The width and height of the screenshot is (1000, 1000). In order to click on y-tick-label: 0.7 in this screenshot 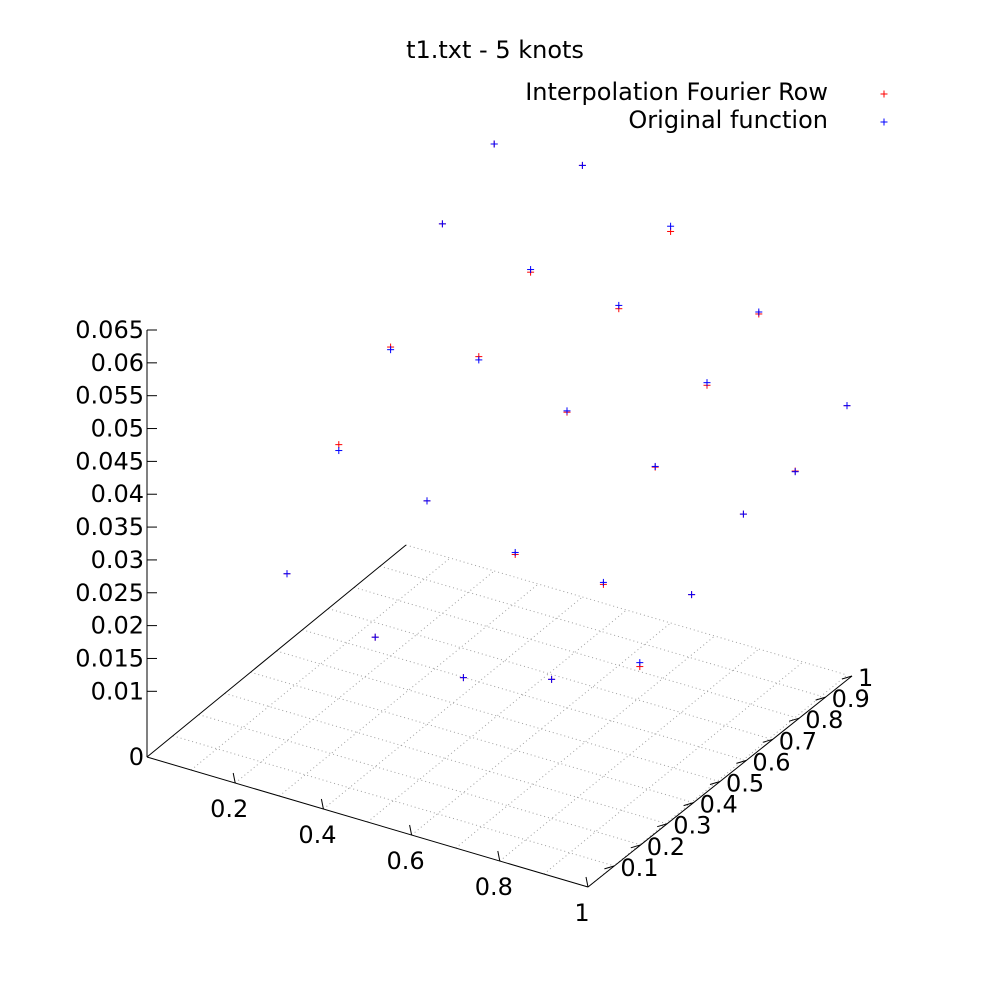, I will do `click(798, 741)`.